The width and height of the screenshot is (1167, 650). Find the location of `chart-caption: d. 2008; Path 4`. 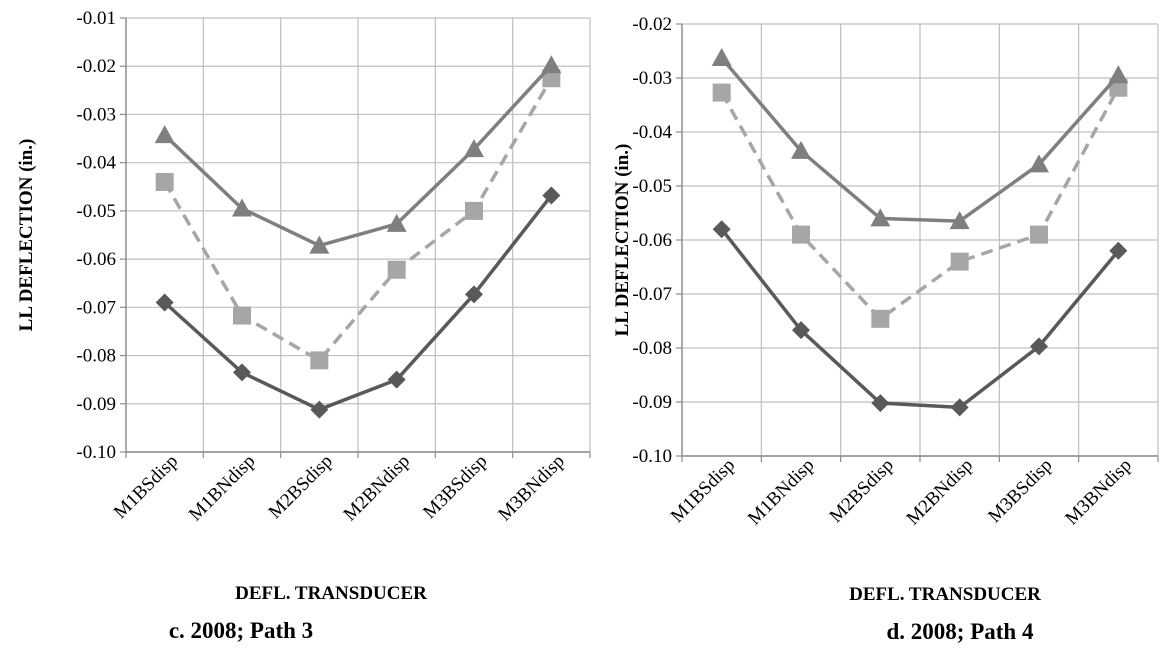

chart-caption: d. 2008; Path 4 is located at coordinates (960, 631).